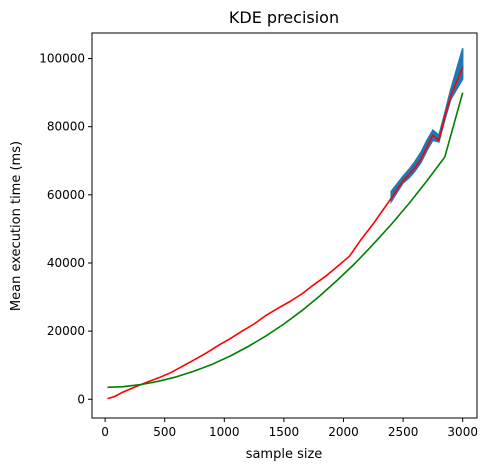  Describe the element at coordinates (343, 432) in the screenshot. I see `x-tick-label: 2000` at that location.